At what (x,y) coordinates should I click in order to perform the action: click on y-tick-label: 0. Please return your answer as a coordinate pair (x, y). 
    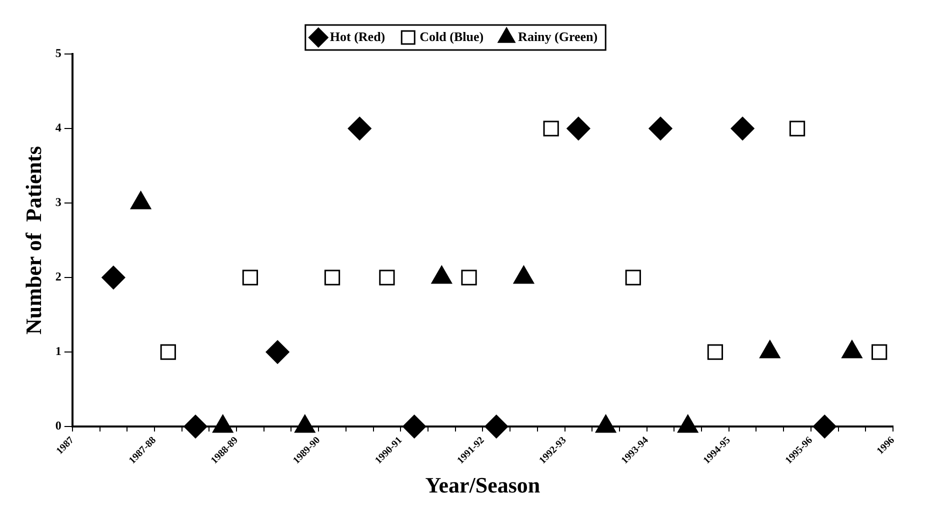
    Looking at the image, I should click on (58, 425).